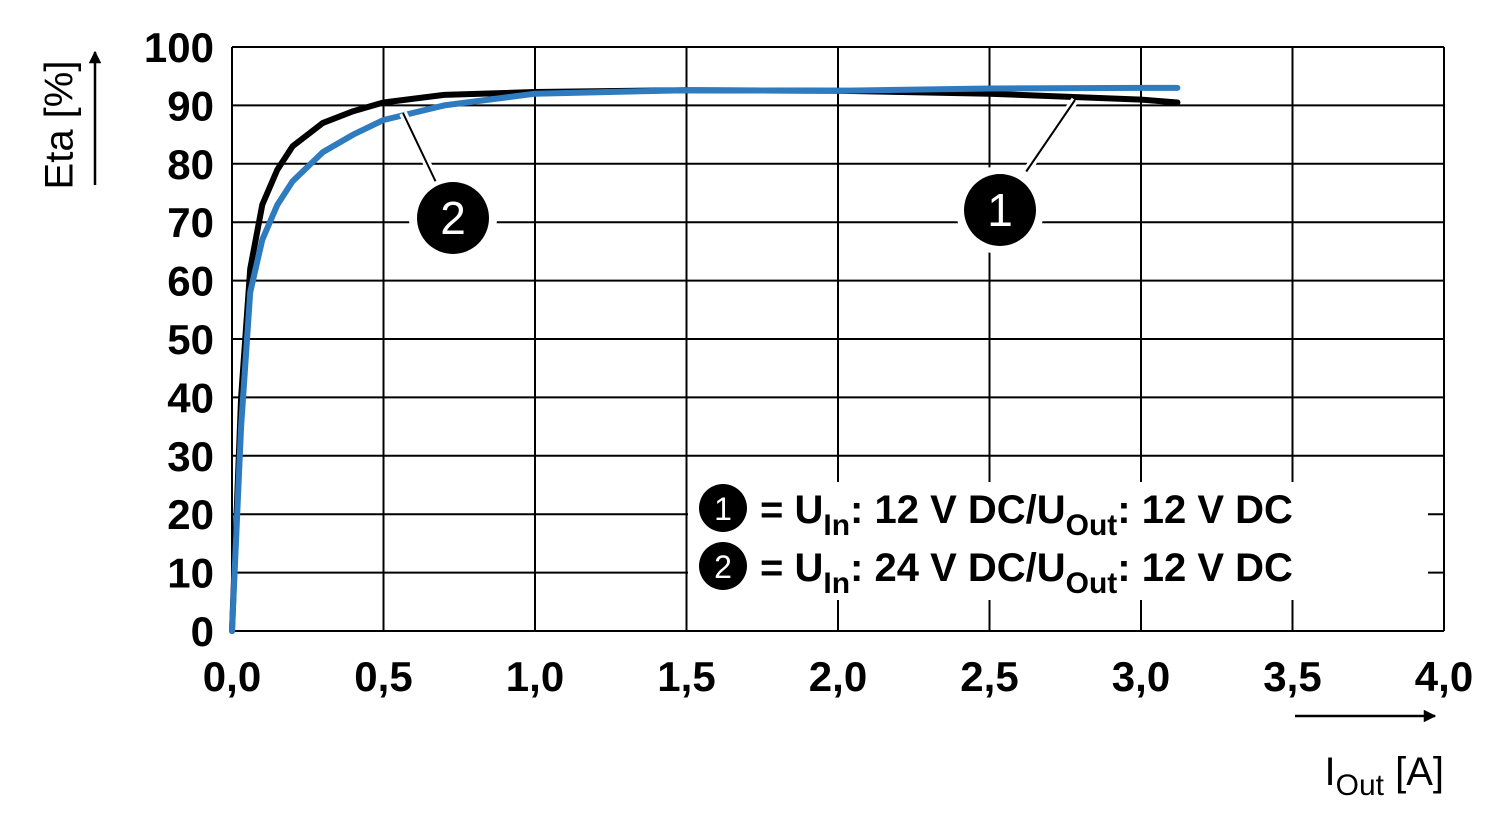  Describe the element at coordinates (190, 456) in the screenshot. I see `y-tick-label: 30` at that location.